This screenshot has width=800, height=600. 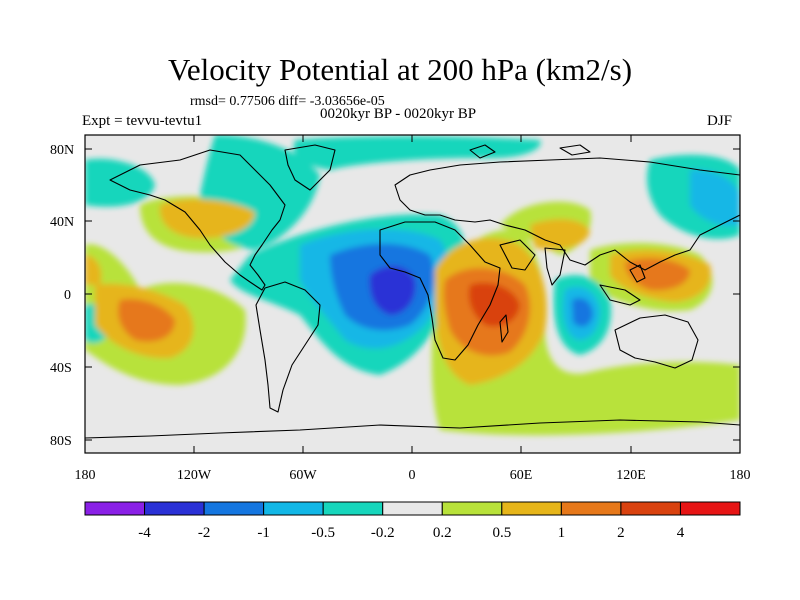 I want to click on colorbar-label: 1, so click(x=562, y=533).